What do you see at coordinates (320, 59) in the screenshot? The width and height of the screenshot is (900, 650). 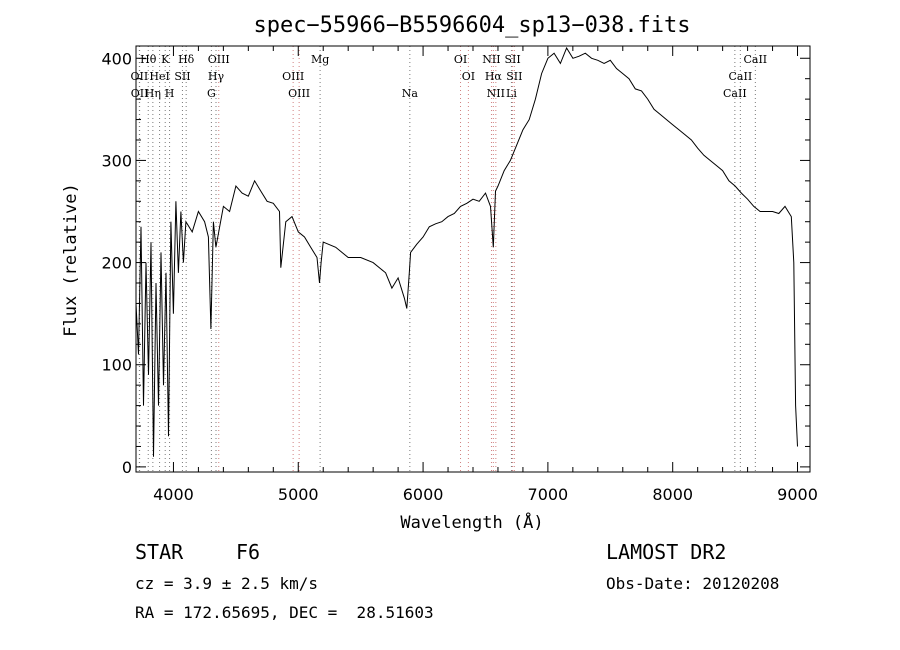 I see `spectral-line-label: Mg` at bounding box center [320, 59].